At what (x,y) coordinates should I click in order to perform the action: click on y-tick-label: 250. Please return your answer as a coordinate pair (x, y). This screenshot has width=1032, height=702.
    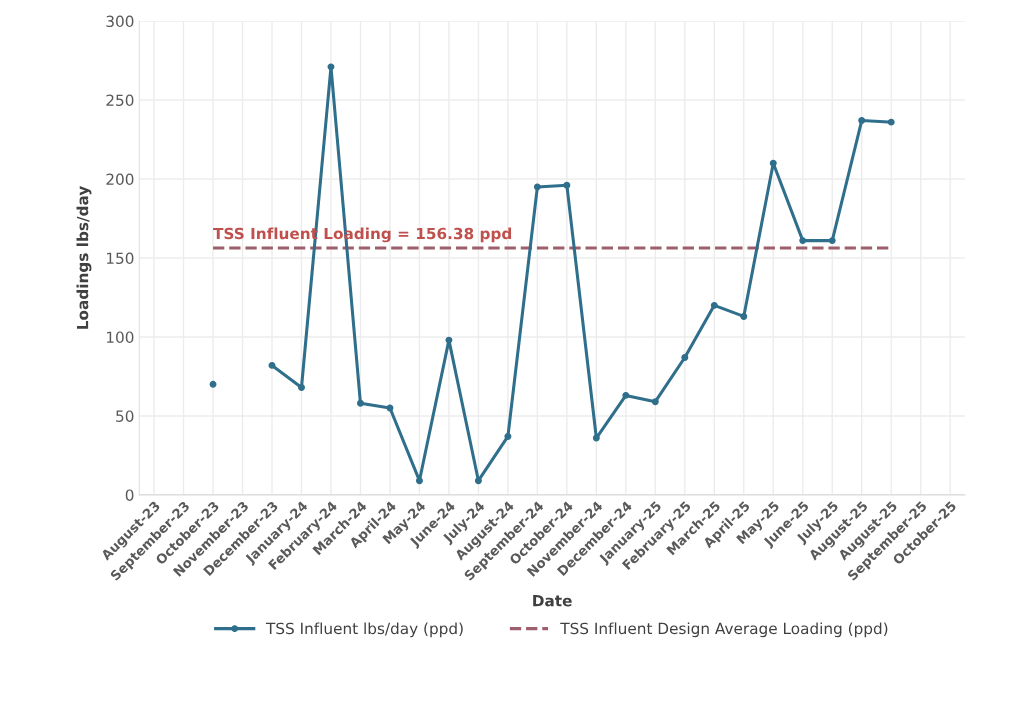
    Looking at the image, I should click on (120, 100).